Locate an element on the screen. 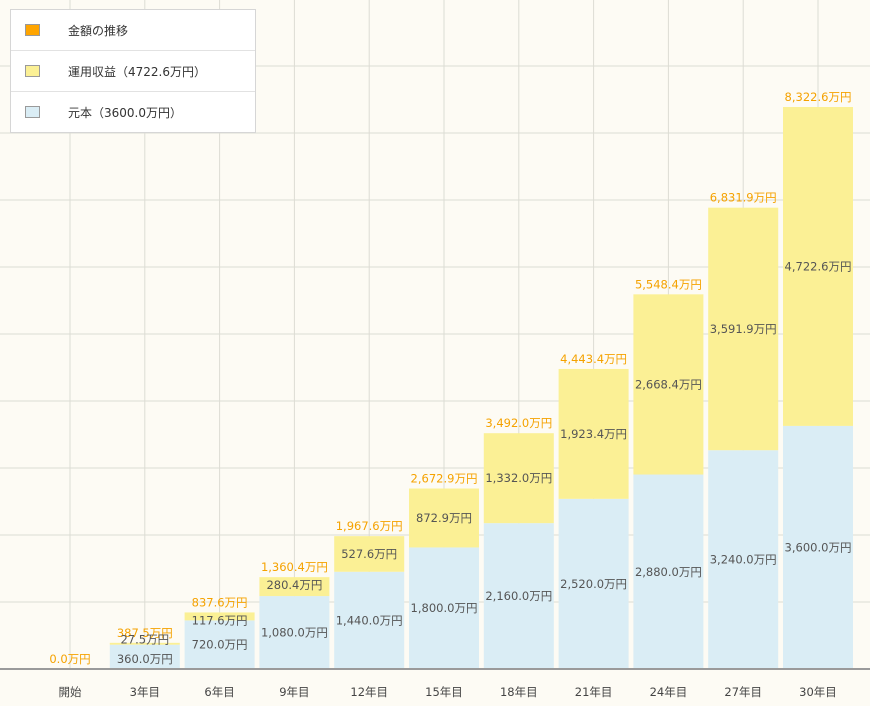  legend-label: 運用収益（4722.6万円） is located at coordinates (137, 71).